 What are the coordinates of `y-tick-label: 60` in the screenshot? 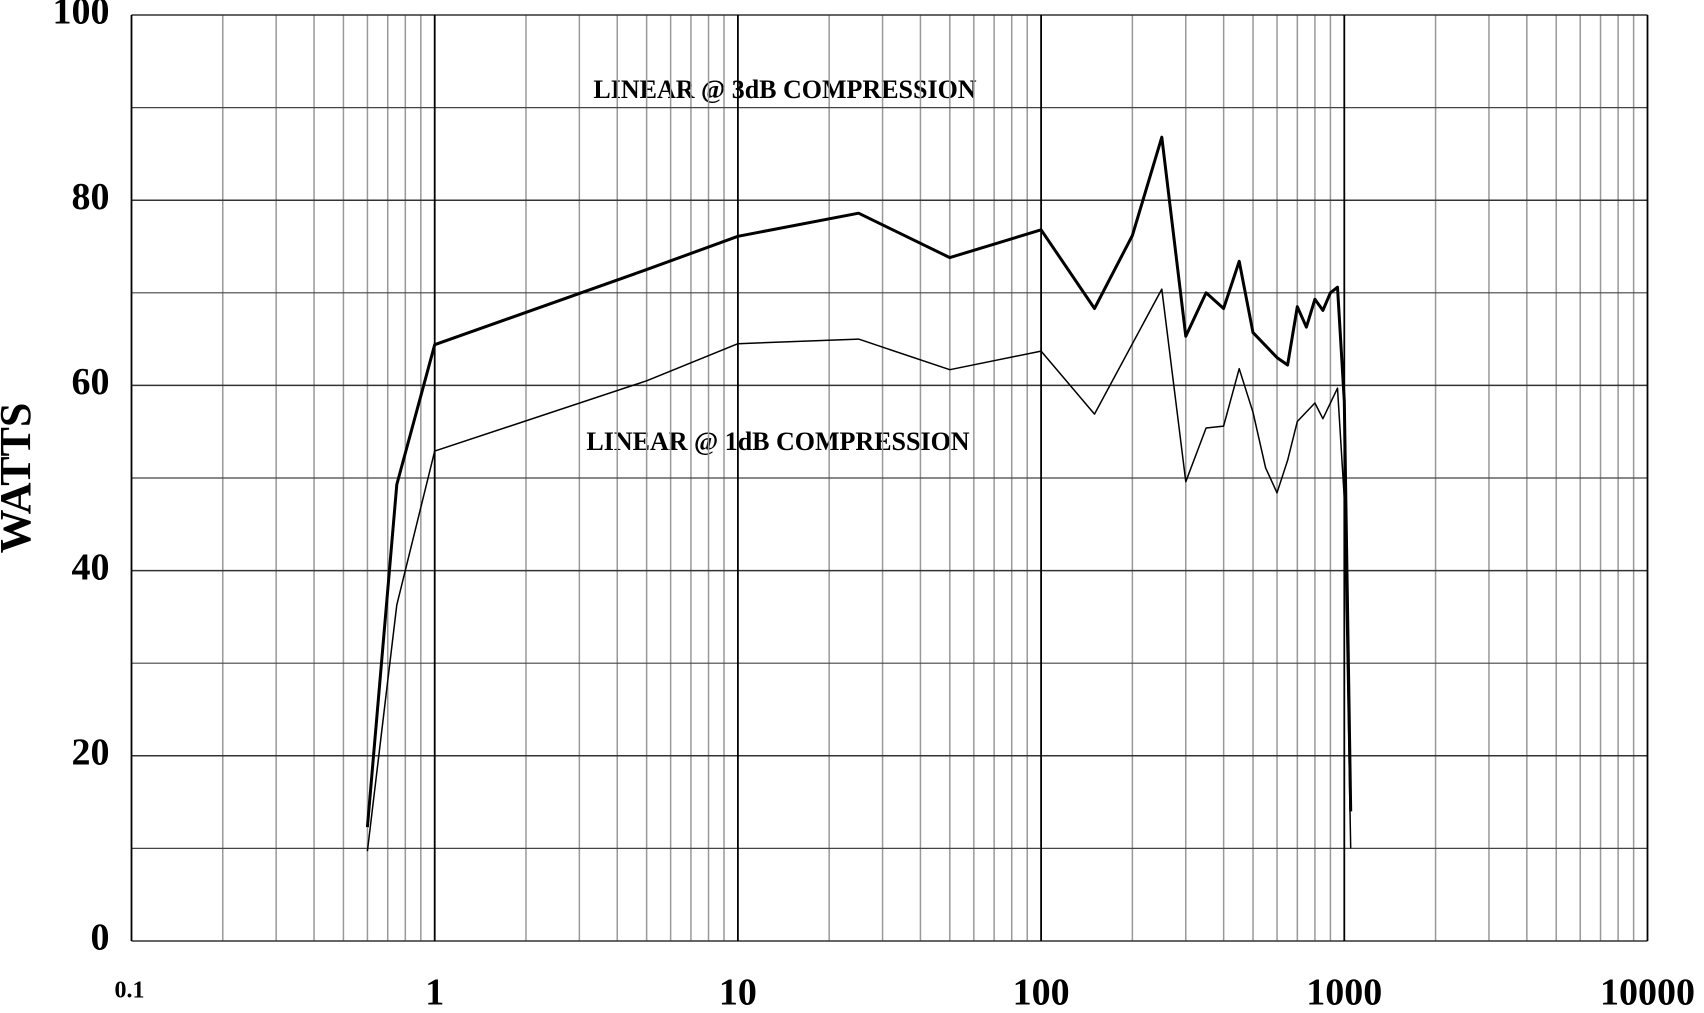 It's located at (91, 382).